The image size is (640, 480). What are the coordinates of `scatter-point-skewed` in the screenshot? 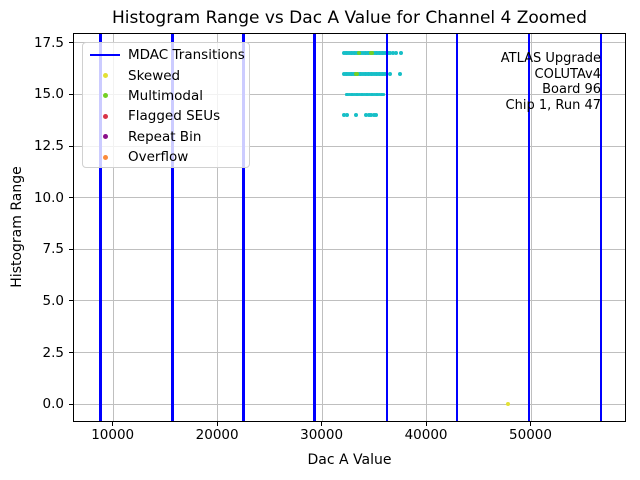 It's located at (508, 404).